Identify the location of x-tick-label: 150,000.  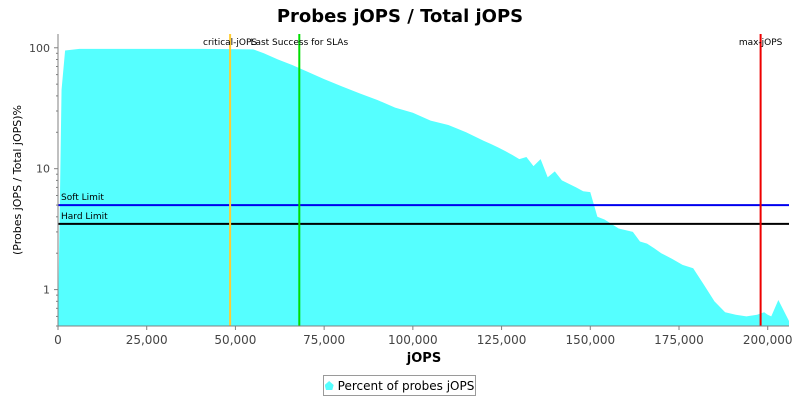
(590, 340).